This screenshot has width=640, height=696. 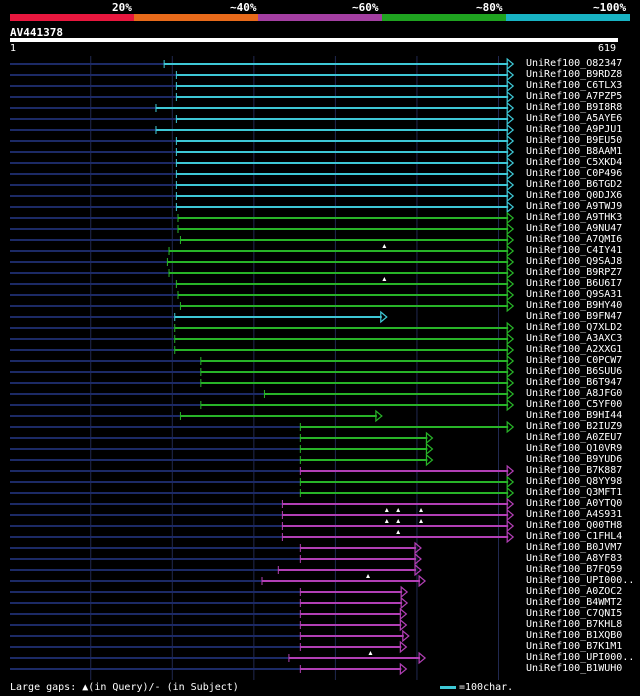 I want to click on hit-label: UniRef100_B1XQB0, so click(x=574, y=635).